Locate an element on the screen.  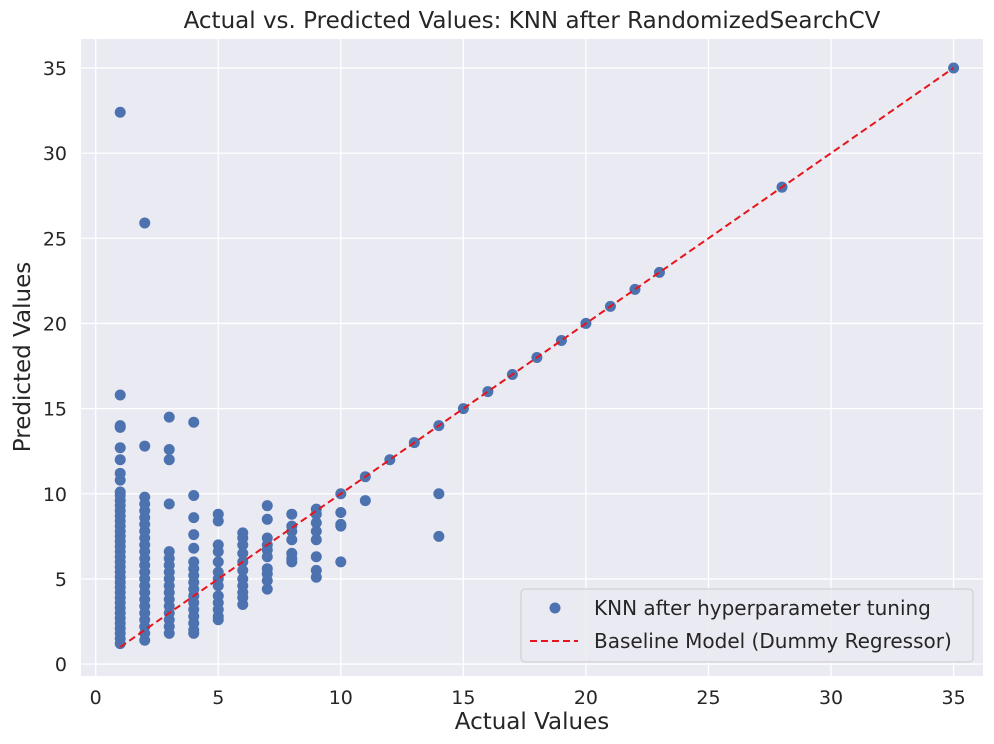
x-tick-labels: 0 5 10 15 20 25 30 35 is located at coordinates (528, 698).